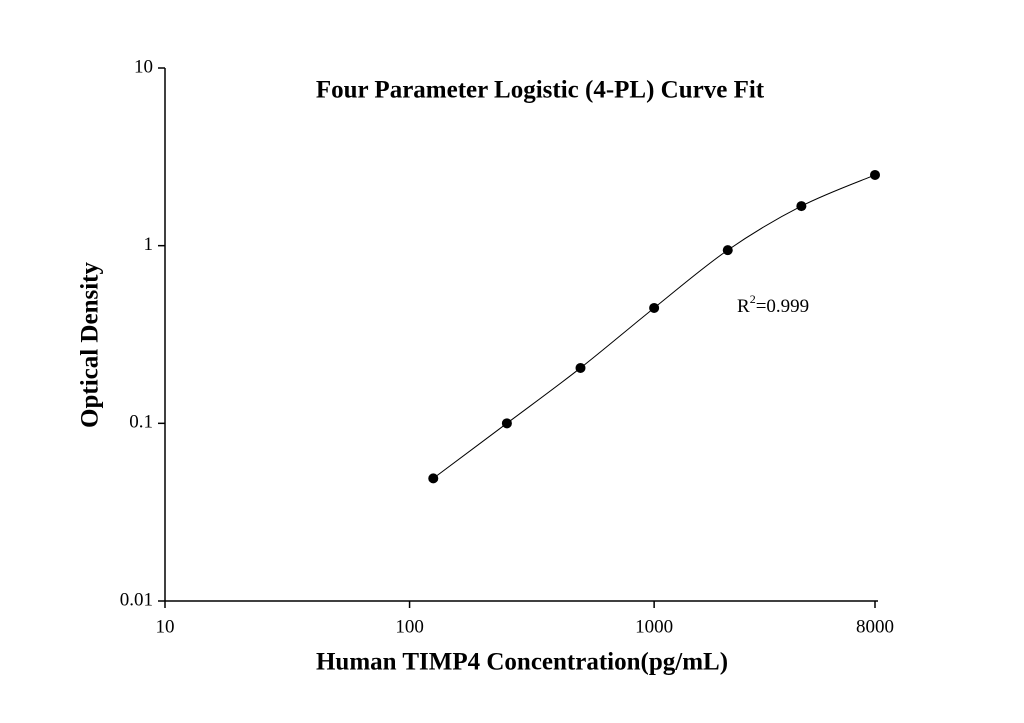  What do you see at coordinates (136, 599) in the screenshot?
I see `y-tick-label: 0.01` at bounding box center [136, 599].